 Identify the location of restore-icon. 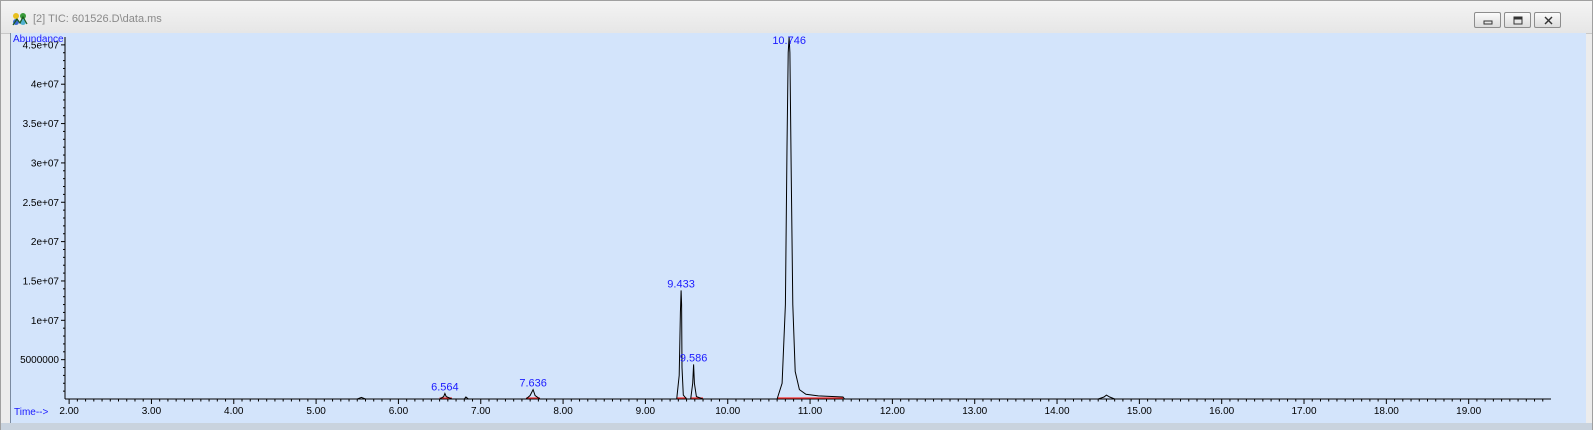
(1518, 20).